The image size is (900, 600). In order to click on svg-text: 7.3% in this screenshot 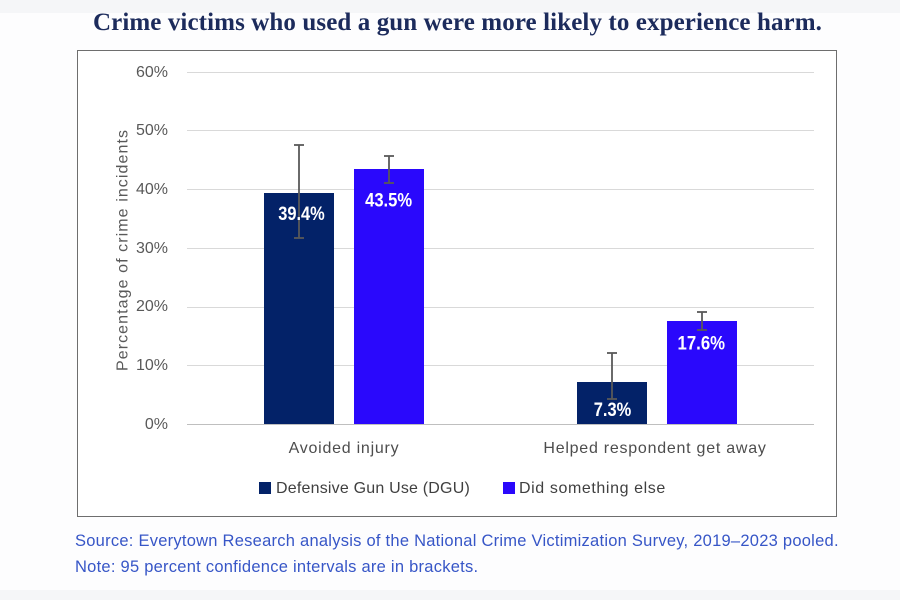, I will do `click(613, 410)`.